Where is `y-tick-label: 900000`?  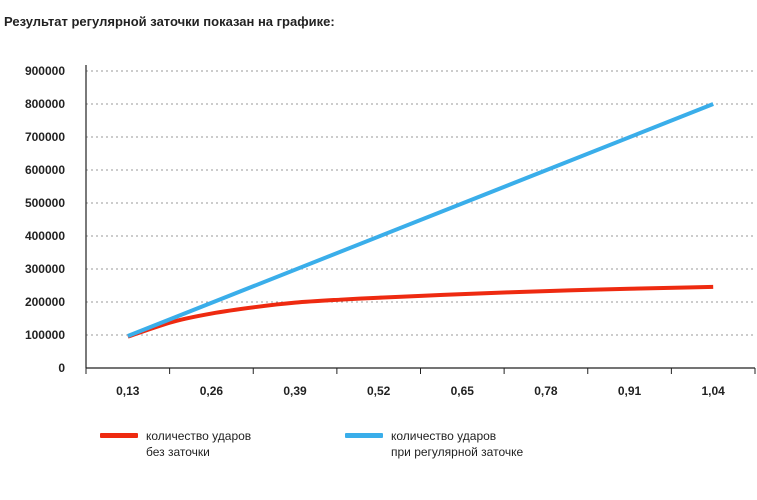 y-tick-label: 900000 is located at coordinates (45, 71).